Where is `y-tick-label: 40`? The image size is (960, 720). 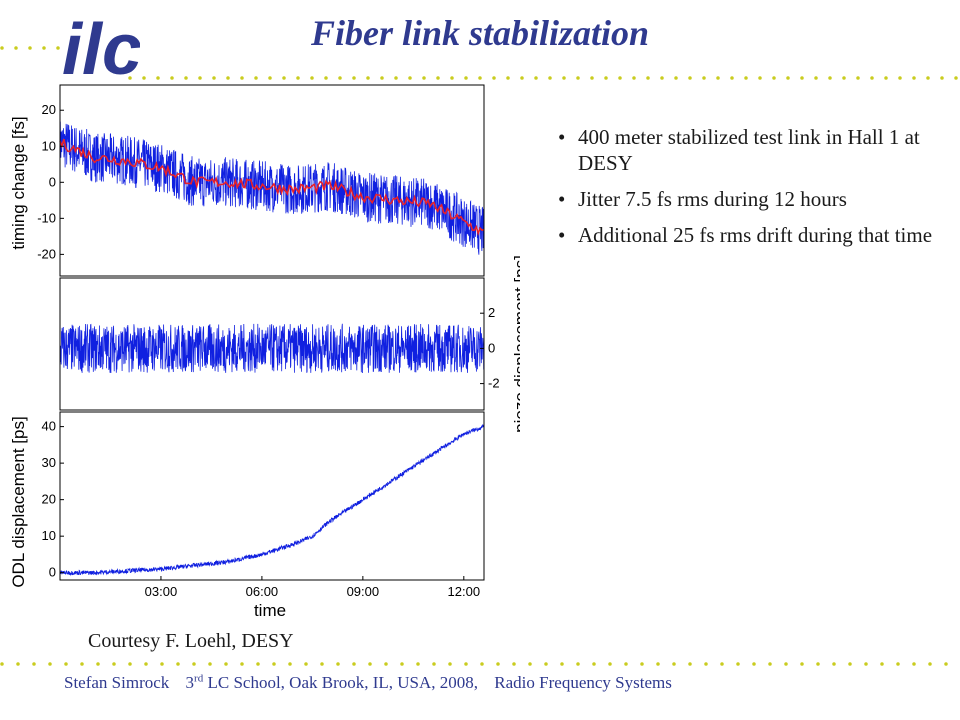 y-tick-label: 40 is located at coordinates (49, 426).